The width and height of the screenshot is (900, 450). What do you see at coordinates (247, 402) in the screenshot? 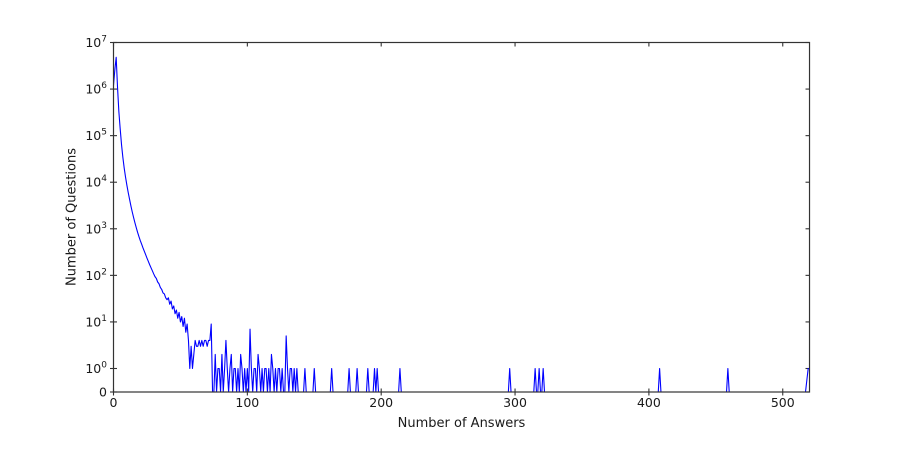
I see `x-tick-label: 100` at bounding box center [247, 402].